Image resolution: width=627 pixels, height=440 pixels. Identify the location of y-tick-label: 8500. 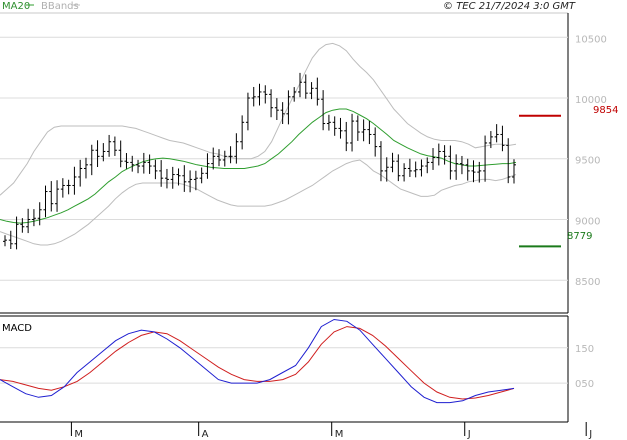
(587, 282).